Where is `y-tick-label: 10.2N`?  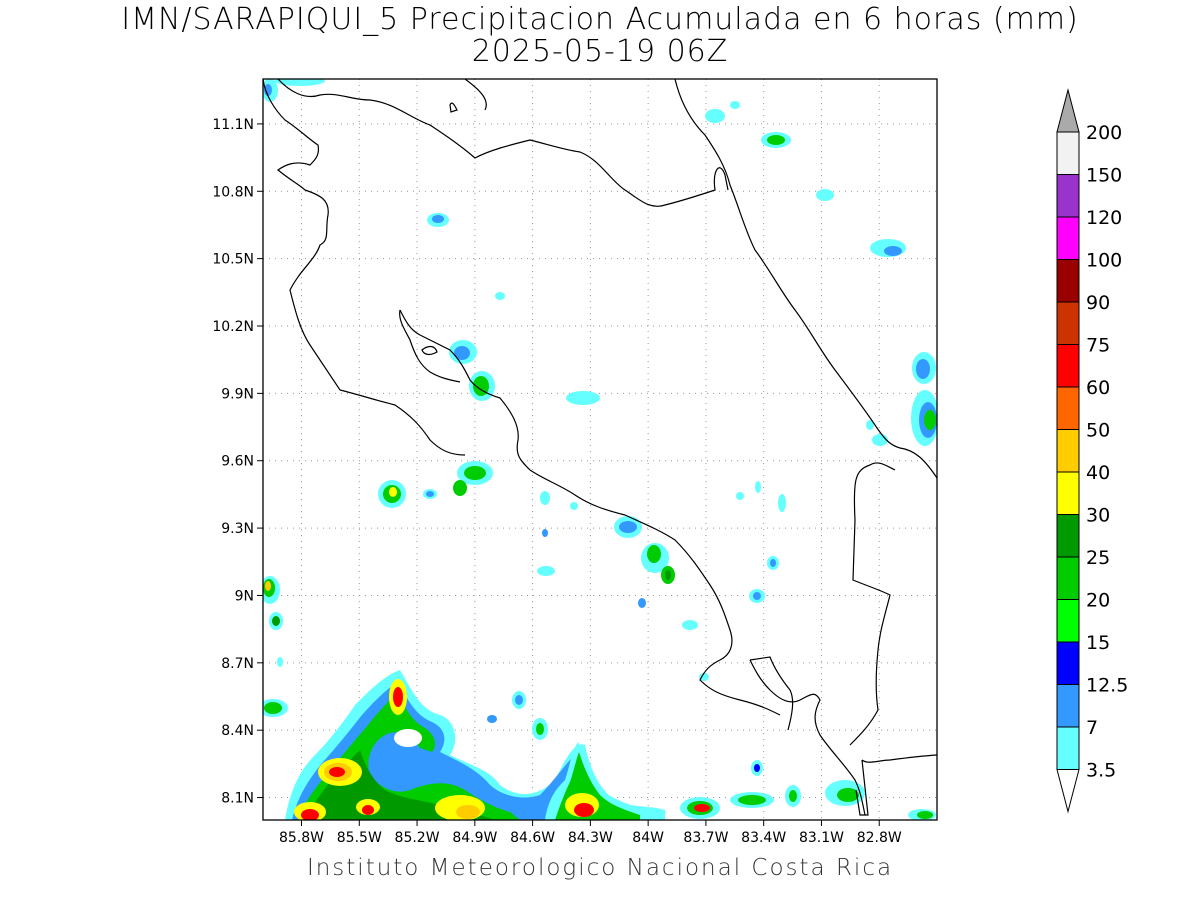 y-tick-label: 10.2N is located at coordinates (233, 327).